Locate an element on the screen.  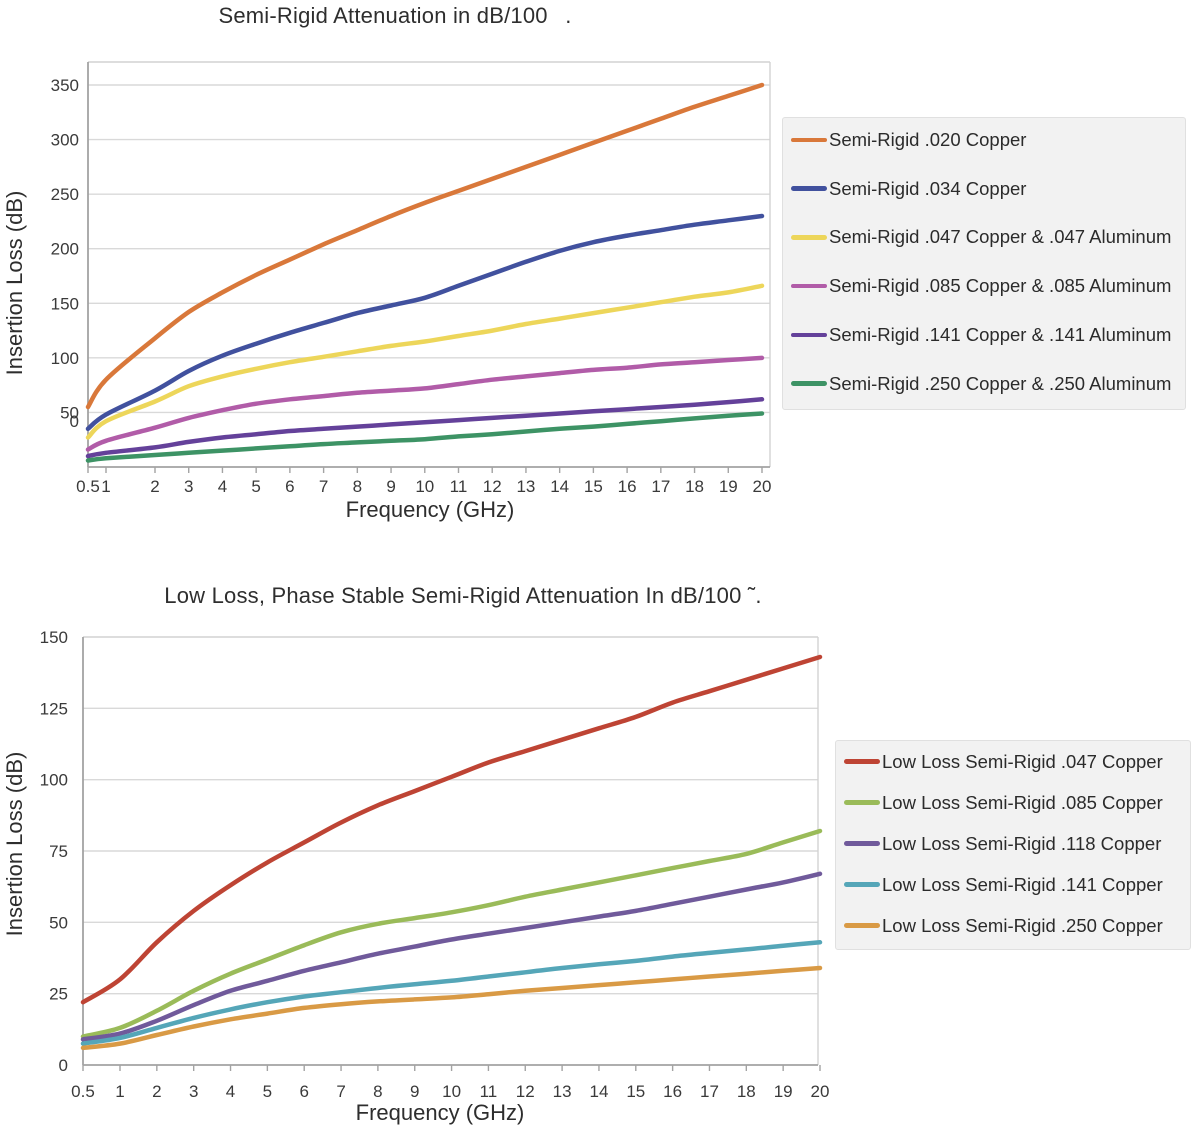
y-tick-label: 350 is located at coordinates (65, 85).